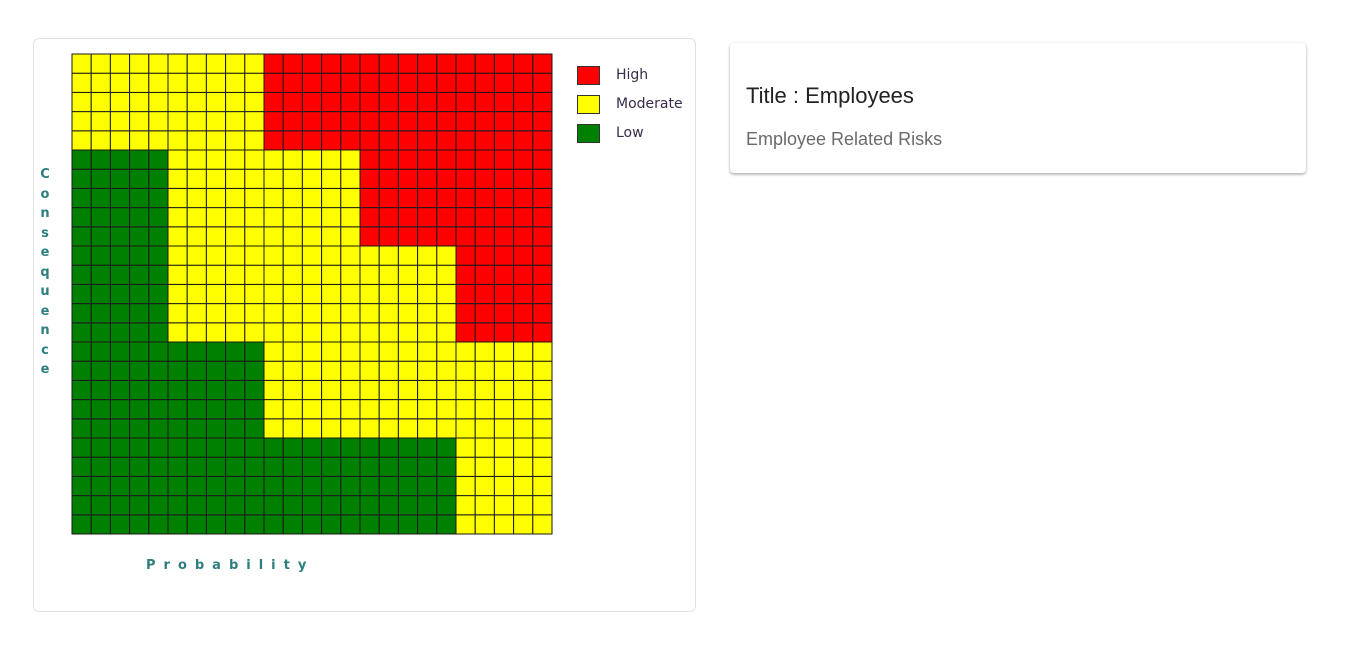 Image resolution: width=1348 pixels, height=649 pixels. What do you see at coordinates (630, 133) in the screenshot?
I see `legend-item-low: Low` at bounding box center [630, 133].